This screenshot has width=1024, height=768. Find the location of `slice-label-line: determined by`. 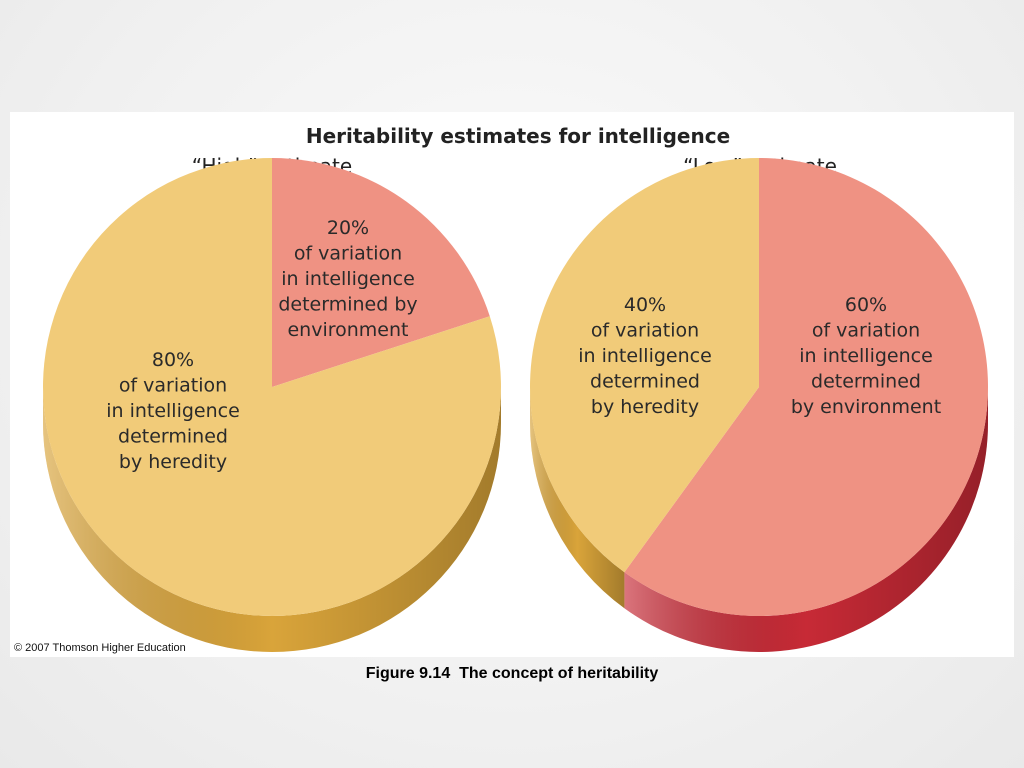

slice-label-line: determined by is located at coordinates (347, 305).